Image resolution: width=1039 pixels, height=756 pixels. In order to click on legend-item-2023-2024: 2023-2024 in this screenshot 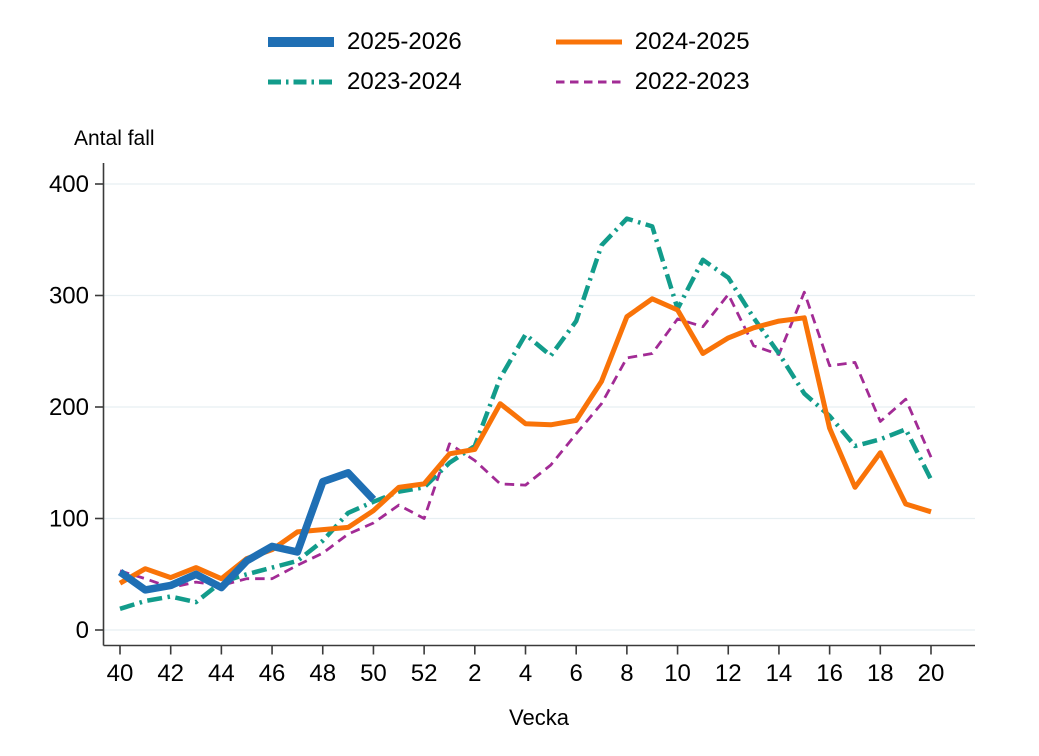, I will do `click(365, 82)`.